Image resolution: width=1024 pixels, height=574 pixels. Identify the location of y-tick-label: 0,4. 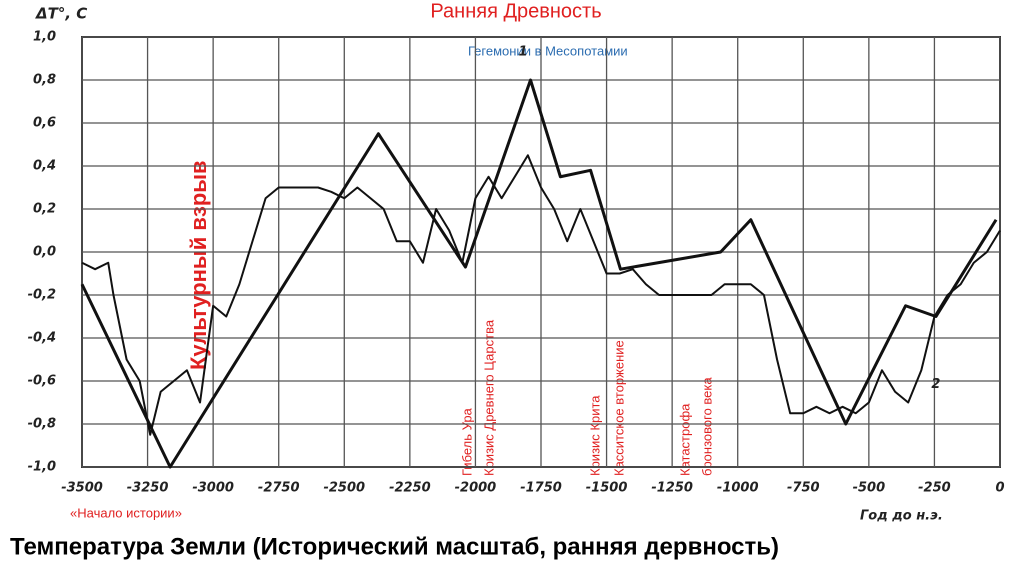
(44, 166).